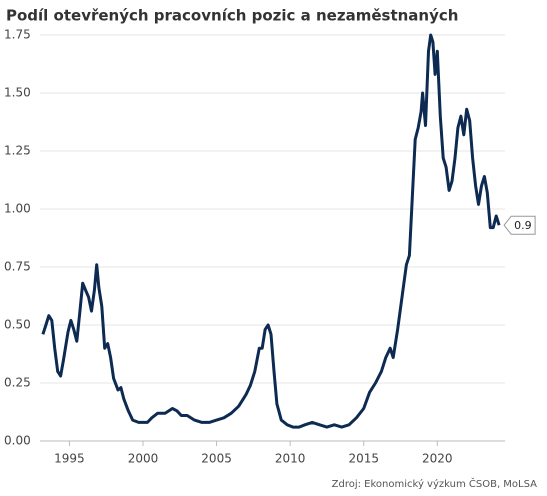 The height and width of the screenshot is (496, 547). What do you see at coordinates (363, 459) in the screenshot?
I see `x-tick-label: 2015` at bounding box center [363, 459].